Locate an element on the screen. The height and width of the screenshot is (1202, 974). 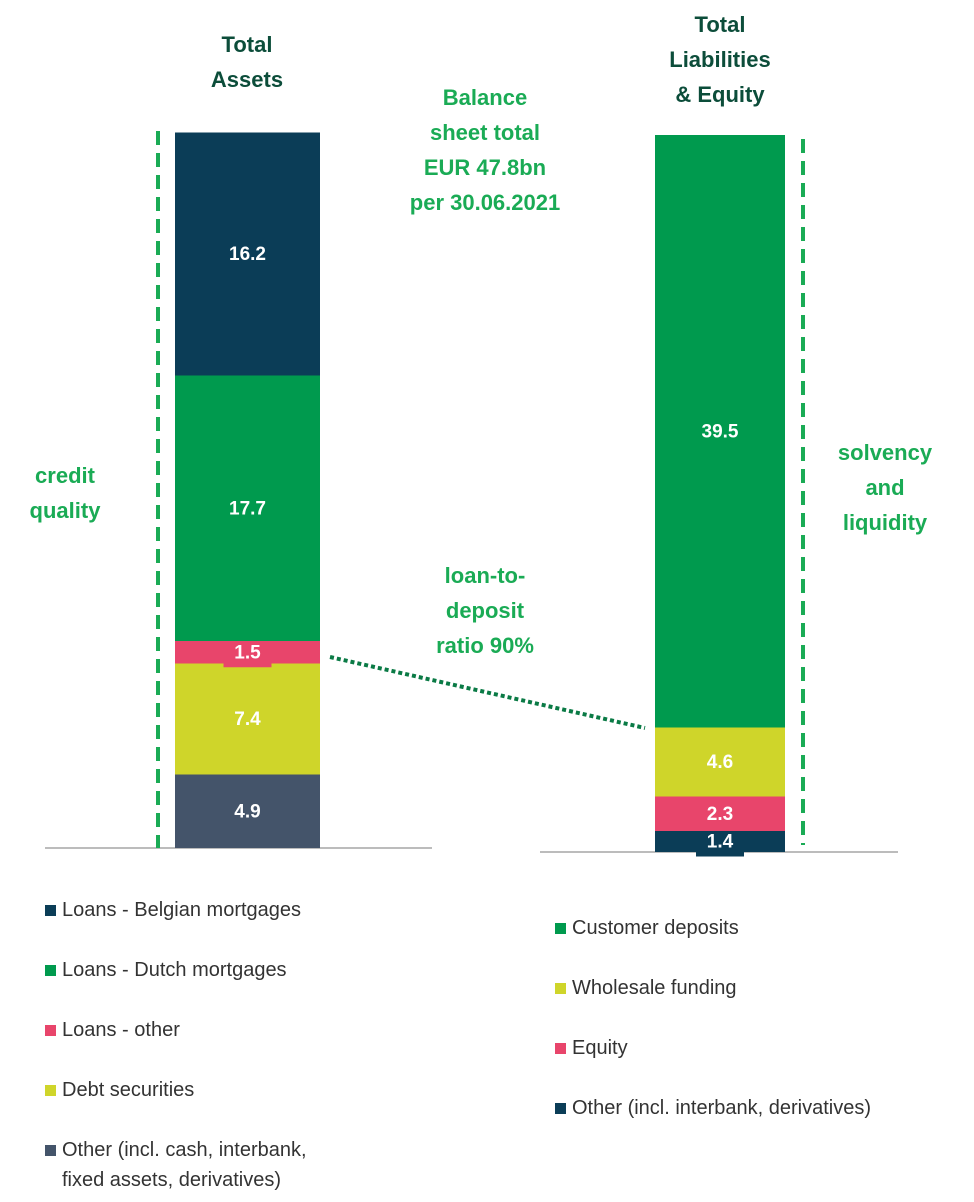
legend-item: Loans - Belgian mortgages is located at coordinates (195, 910).